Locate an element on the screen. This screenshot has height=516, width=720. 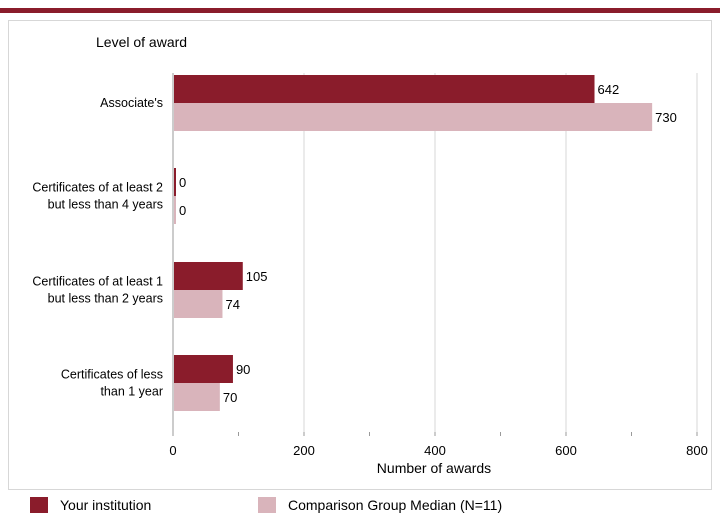
chart-title: Level of award is located at coordinates (141, 42).